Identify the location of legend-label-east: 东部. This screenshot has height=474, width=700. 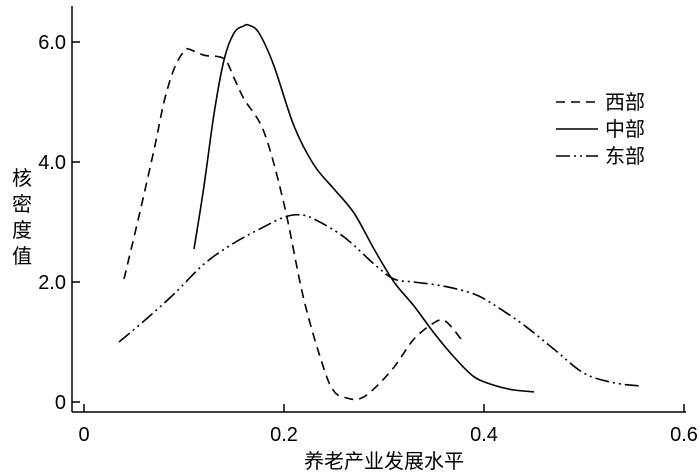
(625, 156).